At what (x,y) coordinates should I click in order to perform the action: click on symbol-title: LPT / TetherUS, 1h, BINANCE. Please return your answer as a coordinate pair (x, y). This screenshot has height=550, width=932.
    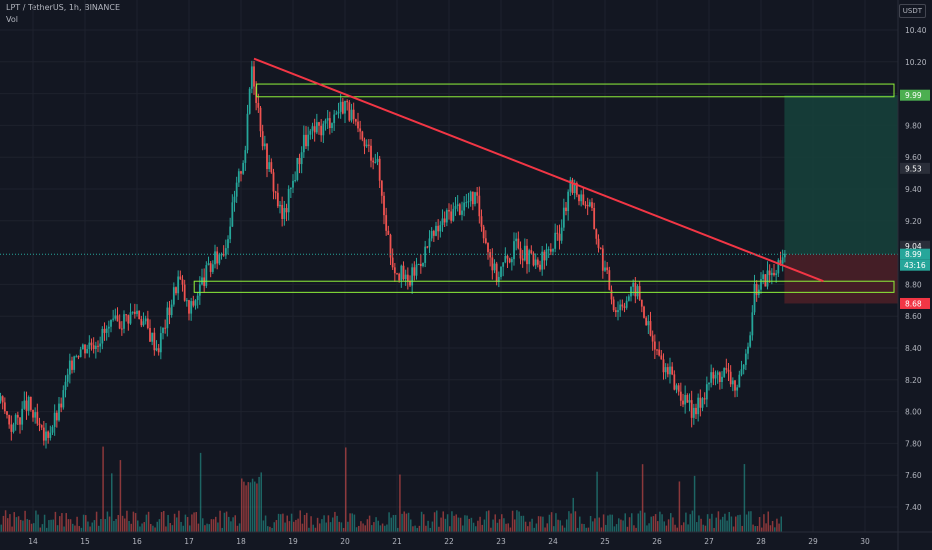
    Looking at the image, I should click on (63, 7).